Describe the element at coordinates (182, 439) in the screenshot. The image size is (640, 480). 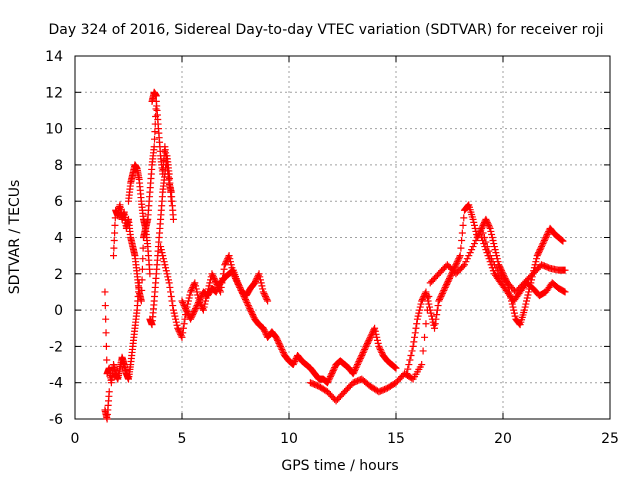
I see `x-tick-label: 5` at that location.